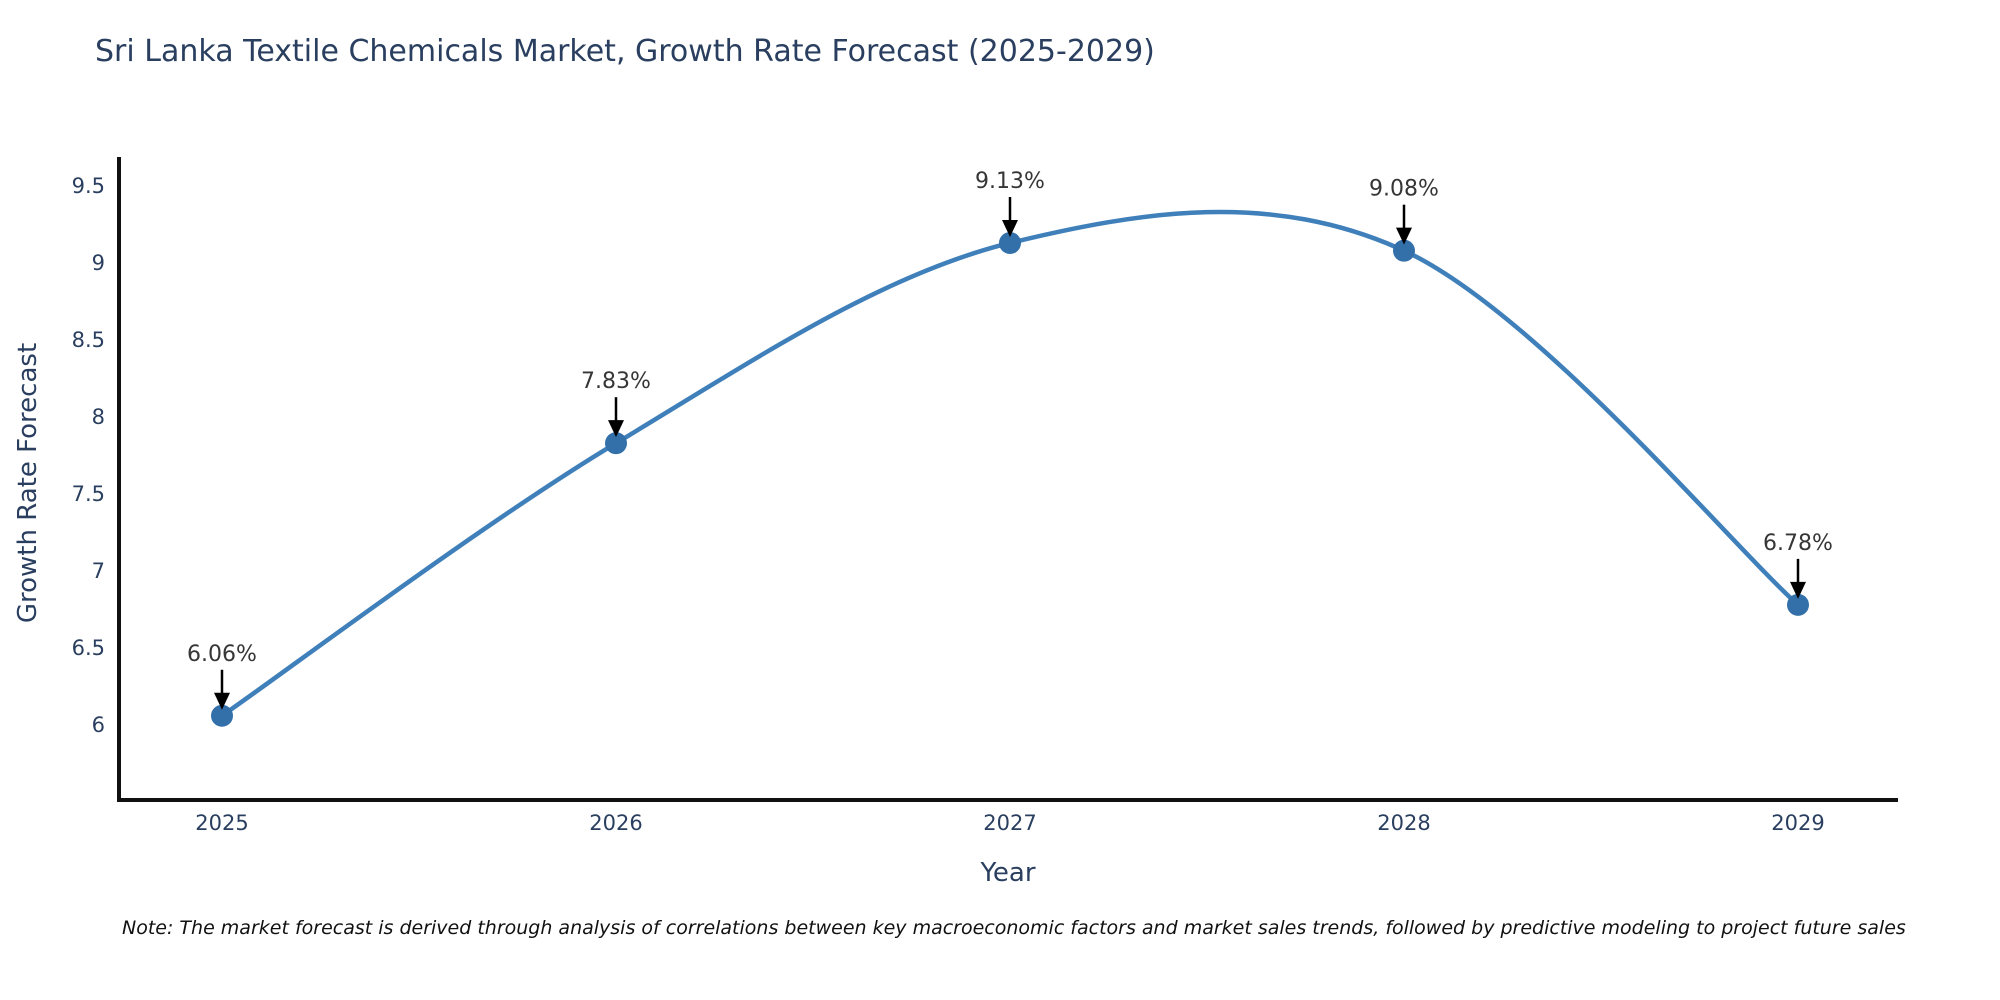  Describe the element at coordinates (98, 417) in the screenshot. I see `y-tick-label: 8` at that location.